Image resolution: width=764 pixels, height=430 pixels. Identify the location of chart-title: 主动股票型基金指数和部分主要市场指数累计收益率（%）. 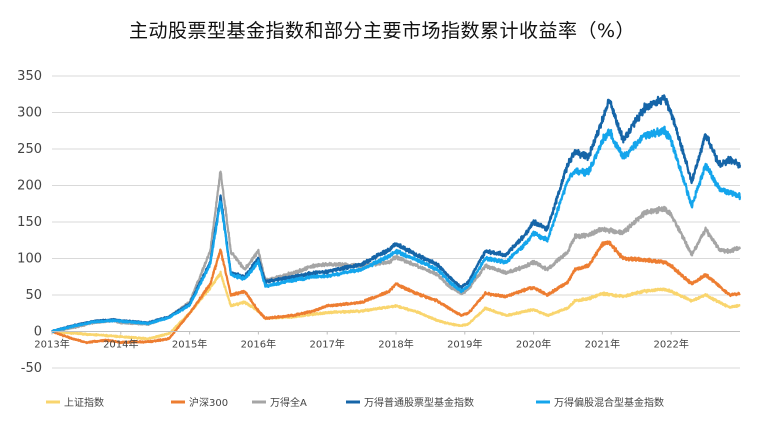
(382, 31).